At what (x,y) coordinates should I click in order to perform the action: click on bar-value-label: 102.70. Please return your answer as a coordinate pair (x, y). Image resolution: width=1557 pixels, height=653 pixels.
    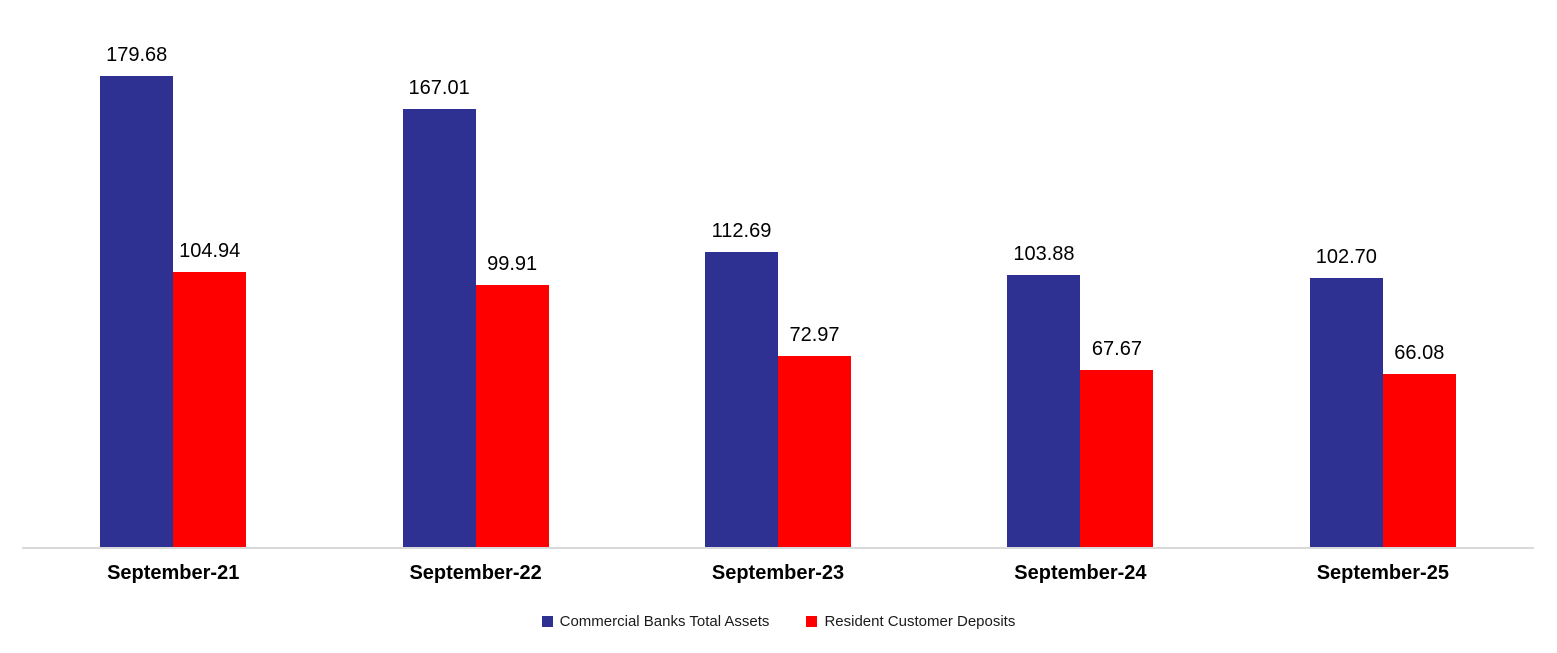
    Looking at the image, I should click on (1346, 257).